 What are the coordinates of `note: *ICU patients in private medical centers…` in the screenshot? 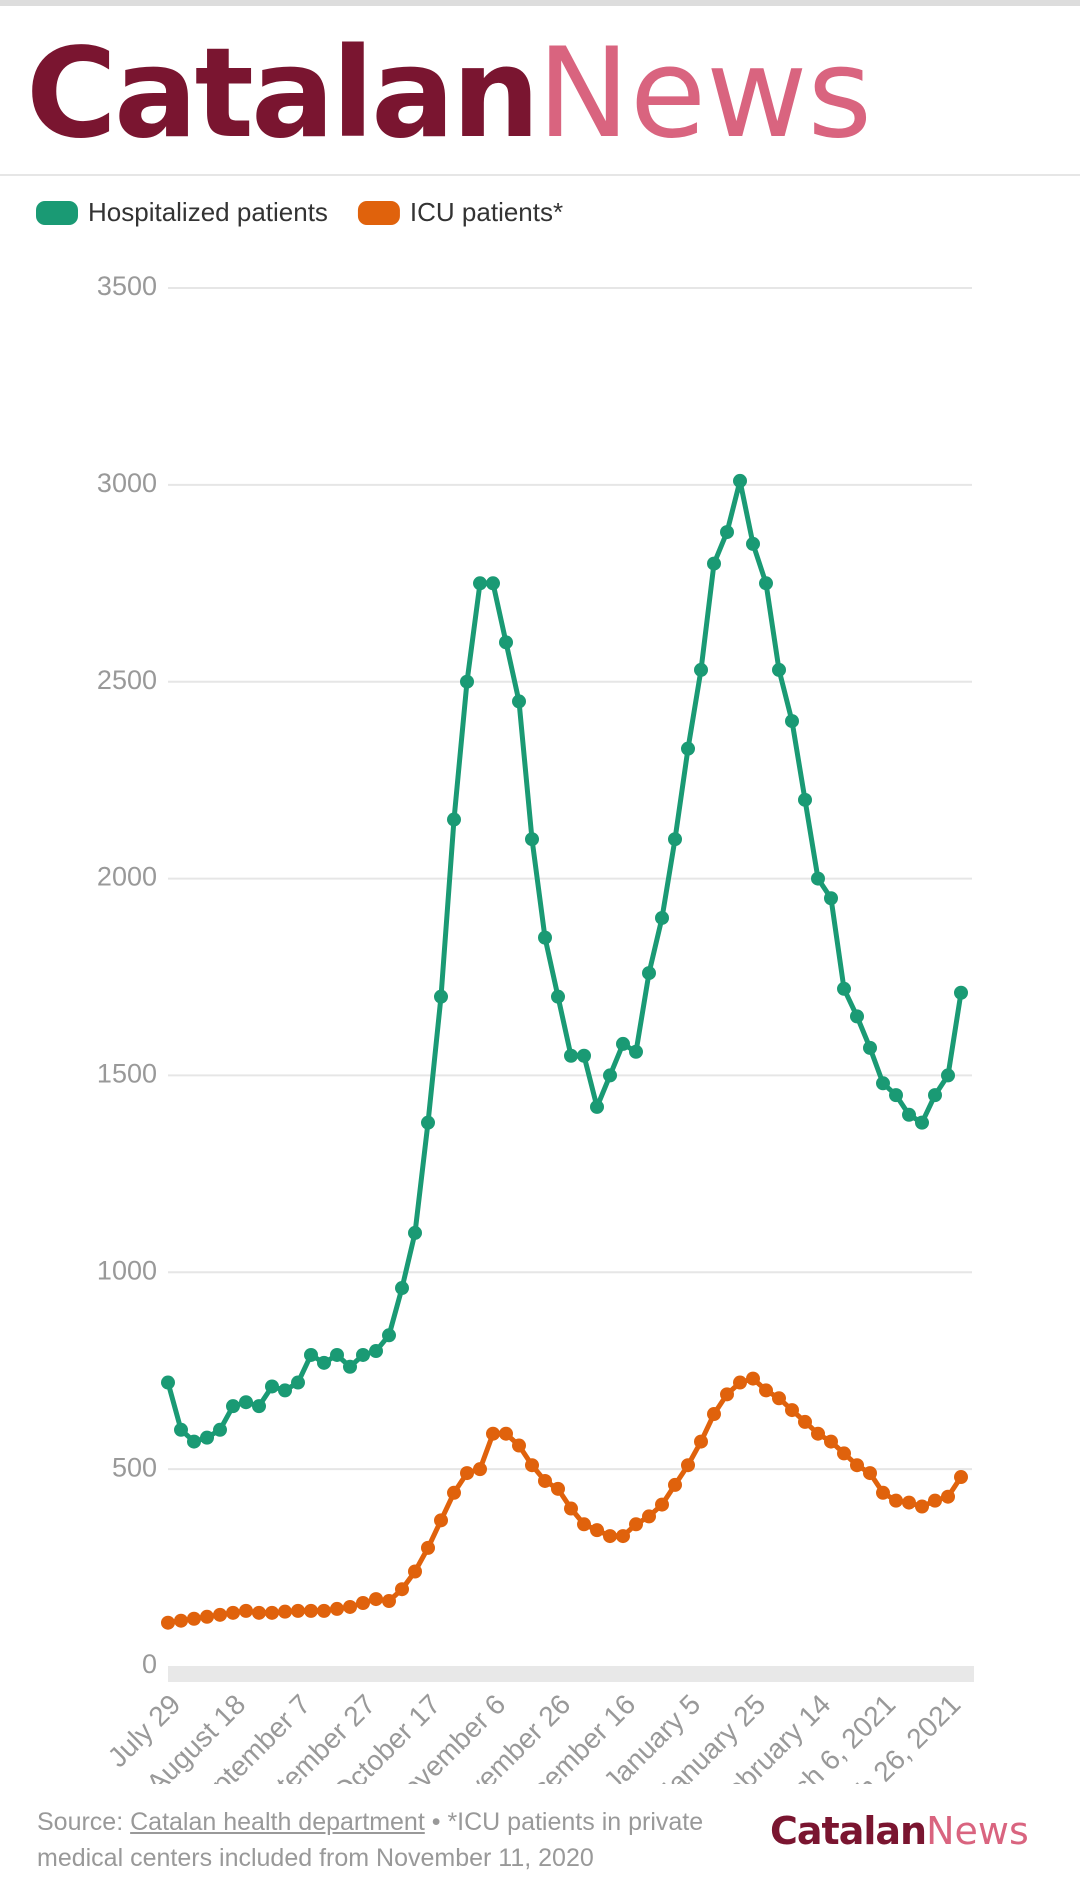 It's located at (370, 1840).